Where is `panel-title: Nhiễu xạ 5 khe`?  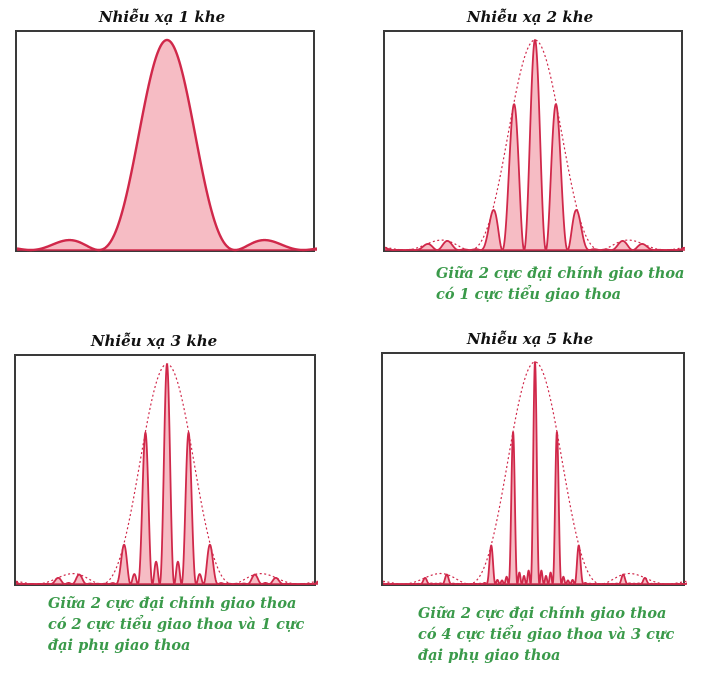 panel-title: Nhiễu xạ 5 khe is located at coordinates (530, 339).